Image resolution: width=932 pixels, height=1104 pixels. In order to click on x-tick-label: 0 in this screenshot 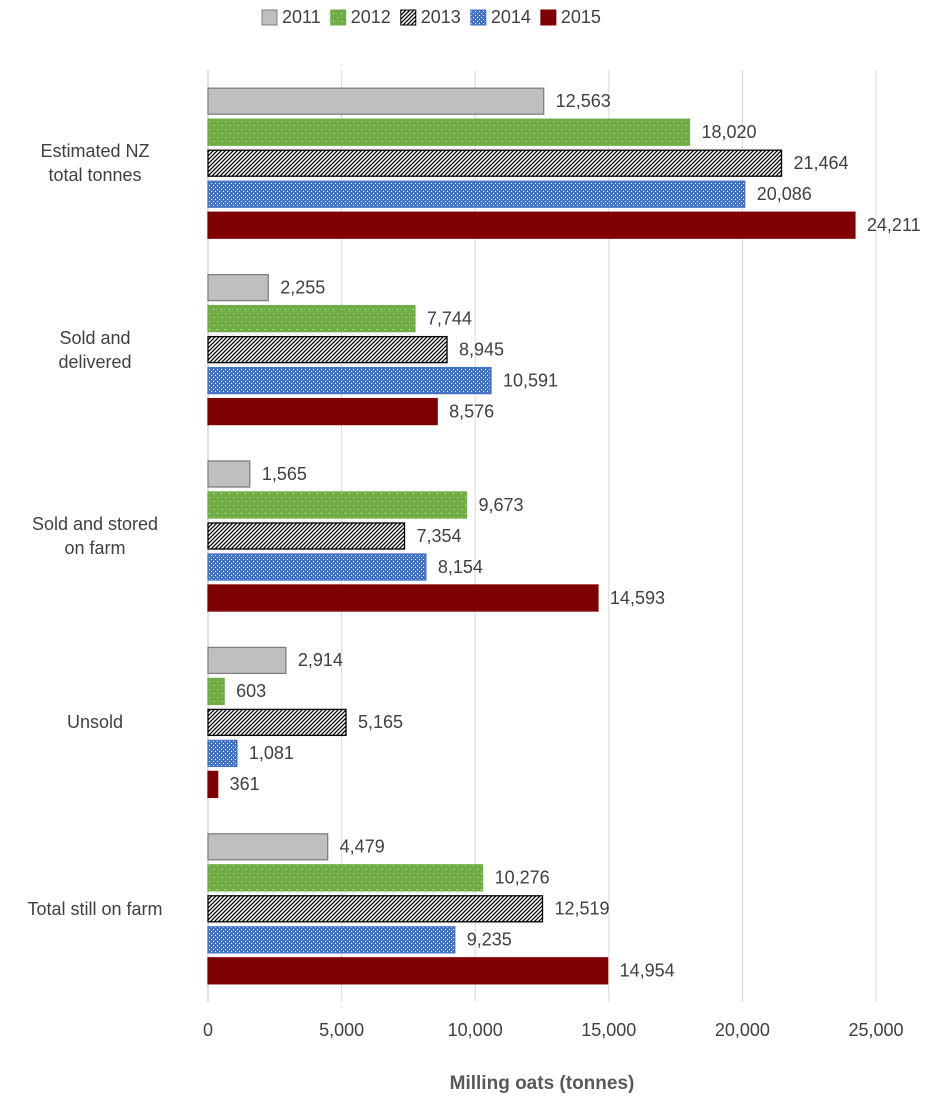, I will do `click(208, 1030)`.